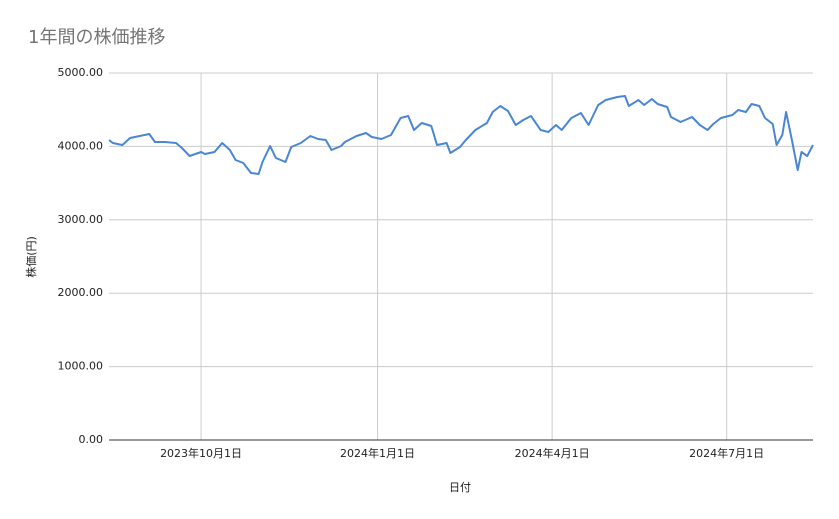 The width and height of the screenshot is (839, 519). What do you see at coordinates (31, 257) in the screenshot?
I see `y-axis-label: 株価(円)` at bounding box center [31, 257].